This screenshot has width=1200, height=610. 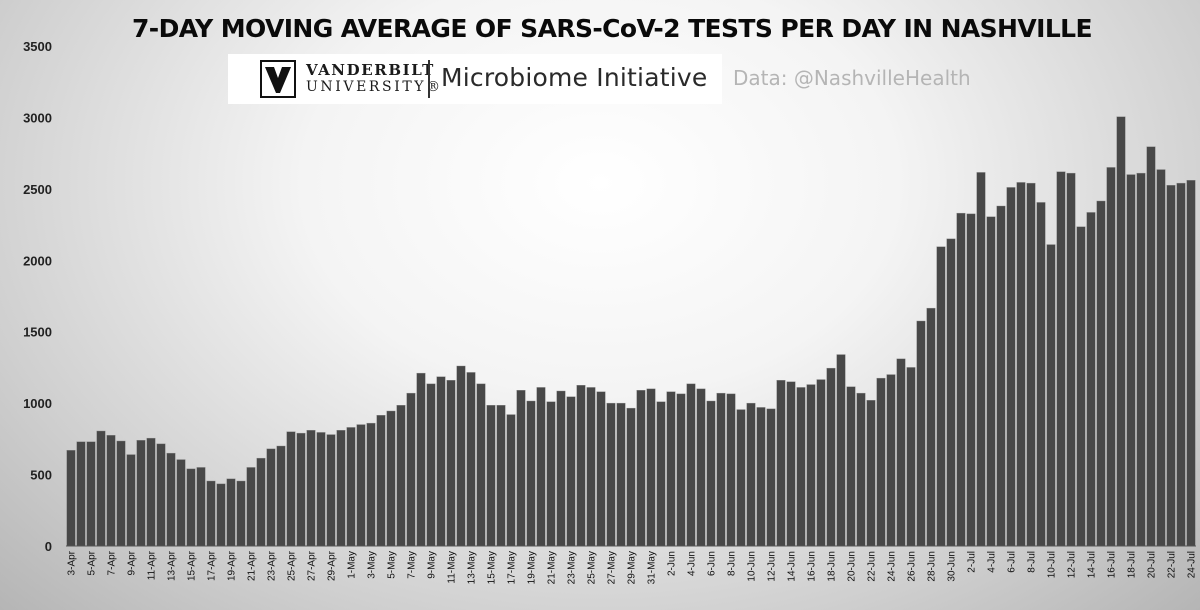 I want to click on data-source: Data: @NashvilleHealth, so click(x=852, y=78).